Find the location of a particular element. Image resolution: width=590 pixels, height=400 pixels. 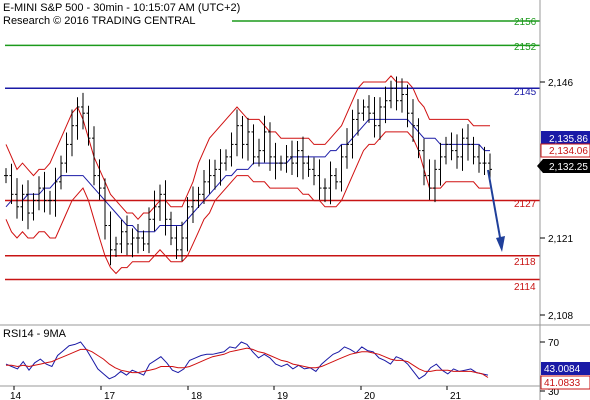

x-tick: 21 is located at coordinates (456, 395).